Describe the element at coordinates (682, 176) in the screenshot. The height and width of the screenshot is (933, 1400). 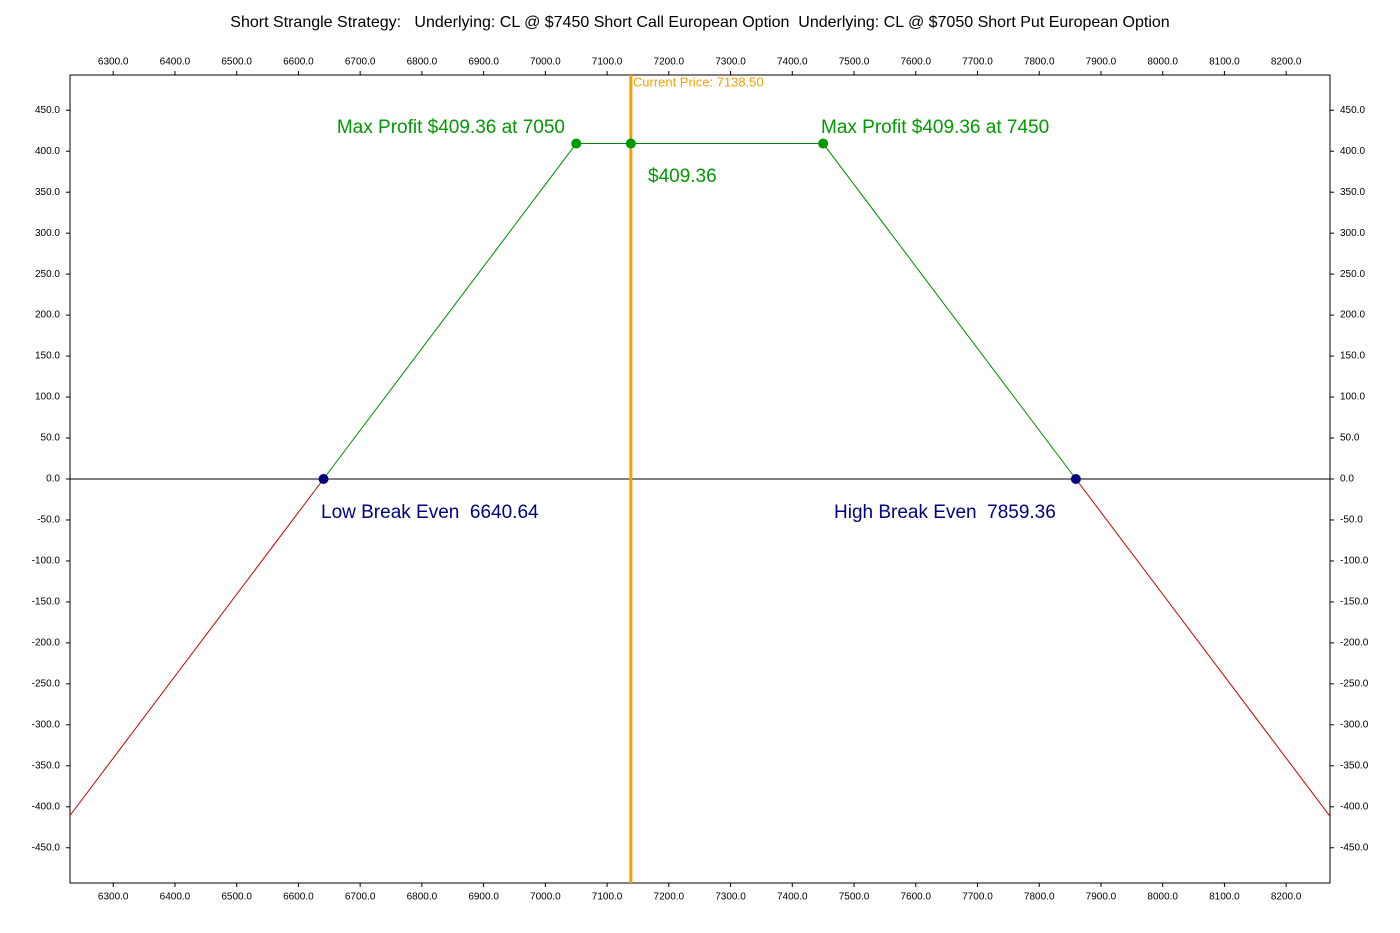
I see `annotation: $409.36` at that location.